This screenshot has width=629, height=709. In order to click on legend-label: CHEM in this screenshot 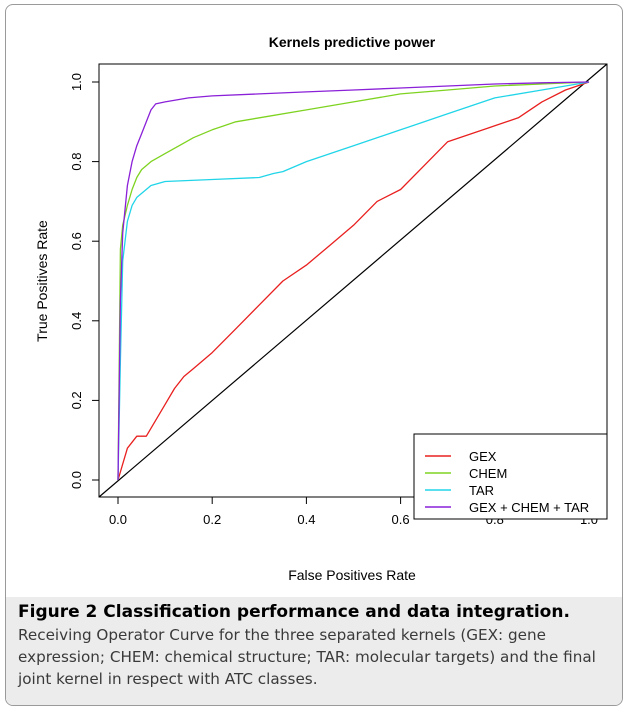, I will do `click(488, 473)`.